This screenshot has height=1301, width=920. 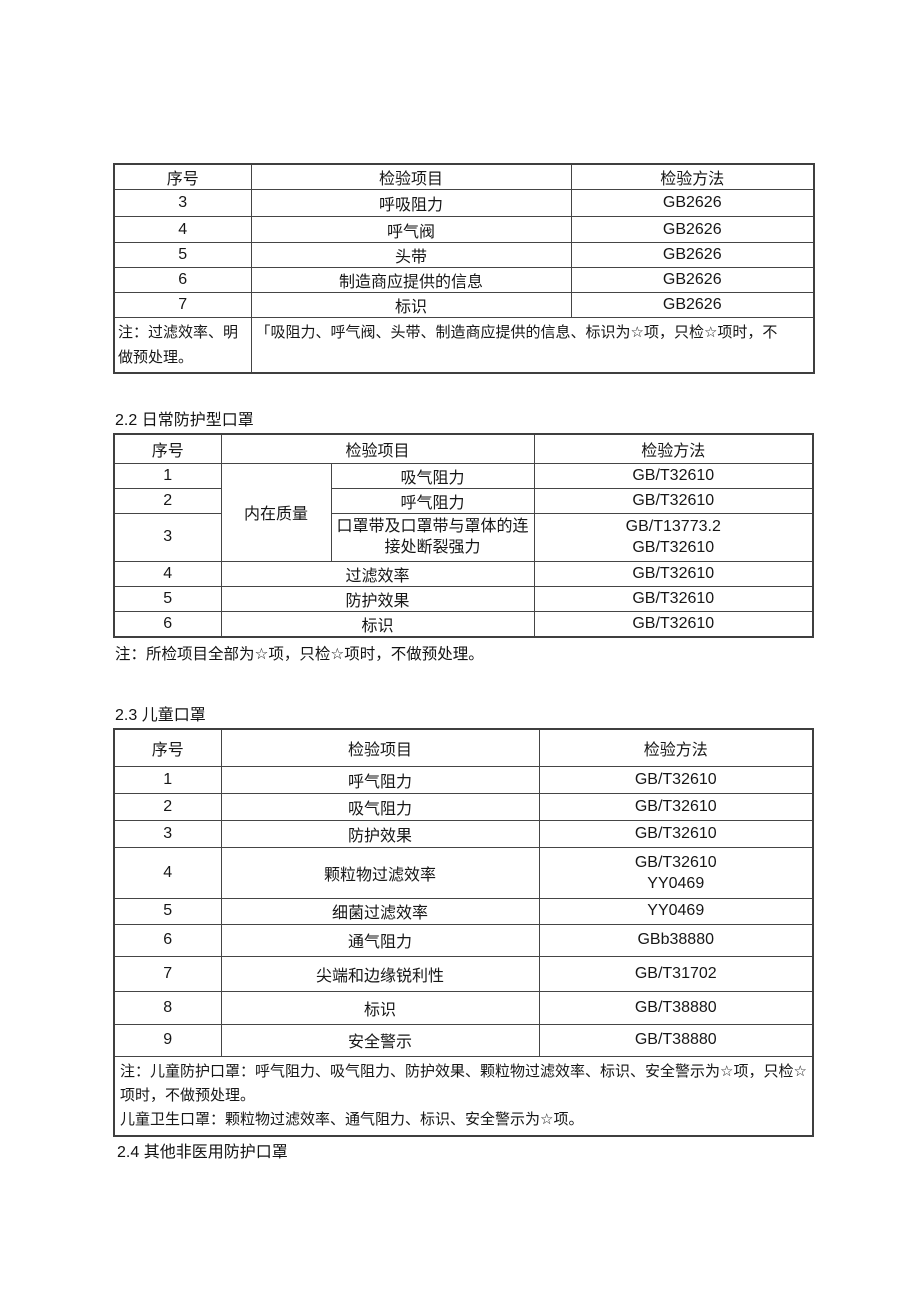 I want to click on section-heading-2-4: 2.4 其他非医用防护口罩, so click(x=202, y=1152).